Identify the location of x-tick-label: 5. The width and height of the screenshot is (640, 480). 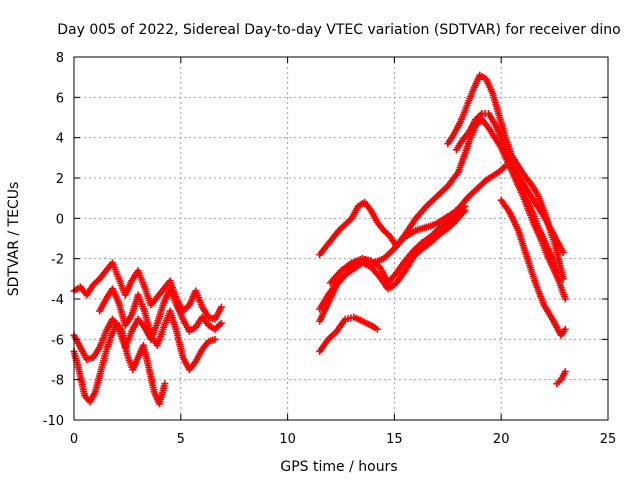
(181, 439).